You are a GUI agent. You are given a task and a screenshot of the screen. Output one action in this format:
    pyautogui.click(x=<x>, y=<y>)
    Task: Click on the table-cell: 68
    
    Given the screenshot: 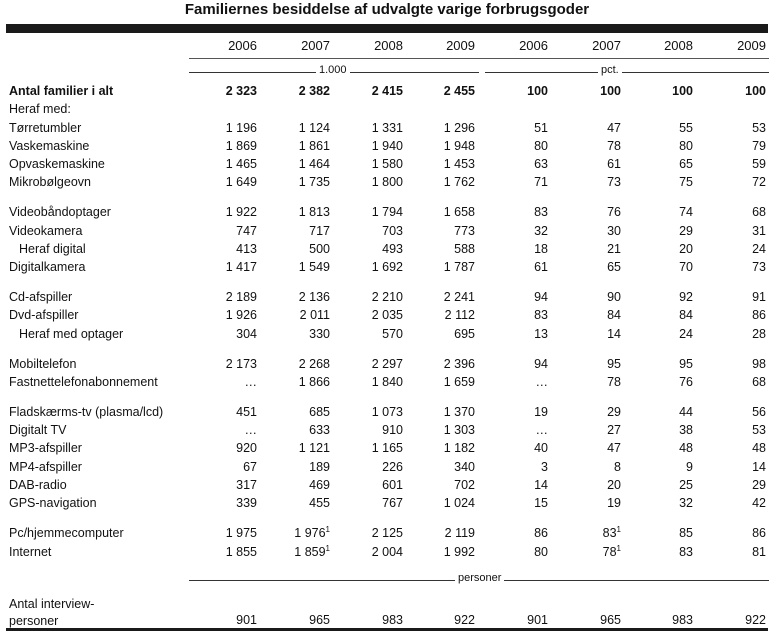 What is the action you would take?
    pyautogui.click(x=759, y=212)
    